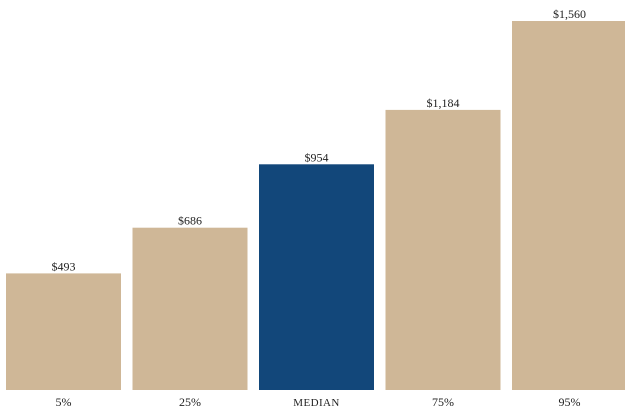  I want to click on category-label-25pct: 25%, so click(190, 402).